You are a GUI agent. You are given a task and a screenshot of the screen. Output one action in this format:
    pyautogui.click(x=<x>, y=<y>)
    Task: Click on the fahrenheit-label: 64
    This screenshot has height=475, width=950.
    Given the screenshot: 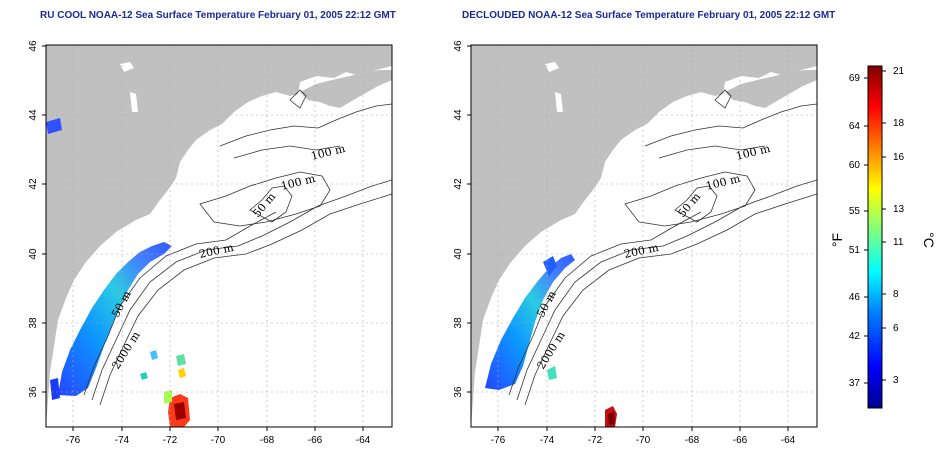 What is the action you would take?
    pyautogui.click(x=855, y=126)
    